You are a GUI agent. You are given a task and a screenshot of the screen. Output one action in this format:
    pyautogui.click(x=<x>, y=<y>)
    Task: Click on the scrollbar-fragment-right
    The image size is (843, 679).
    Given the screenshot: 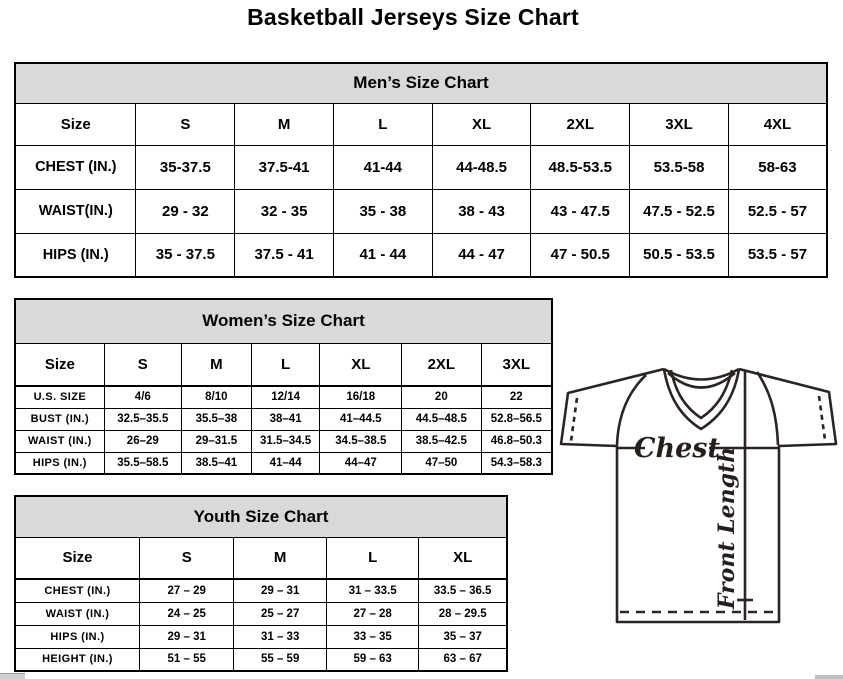 What is the action you would take?
    pyautogui.click(x=829, y=677)
    